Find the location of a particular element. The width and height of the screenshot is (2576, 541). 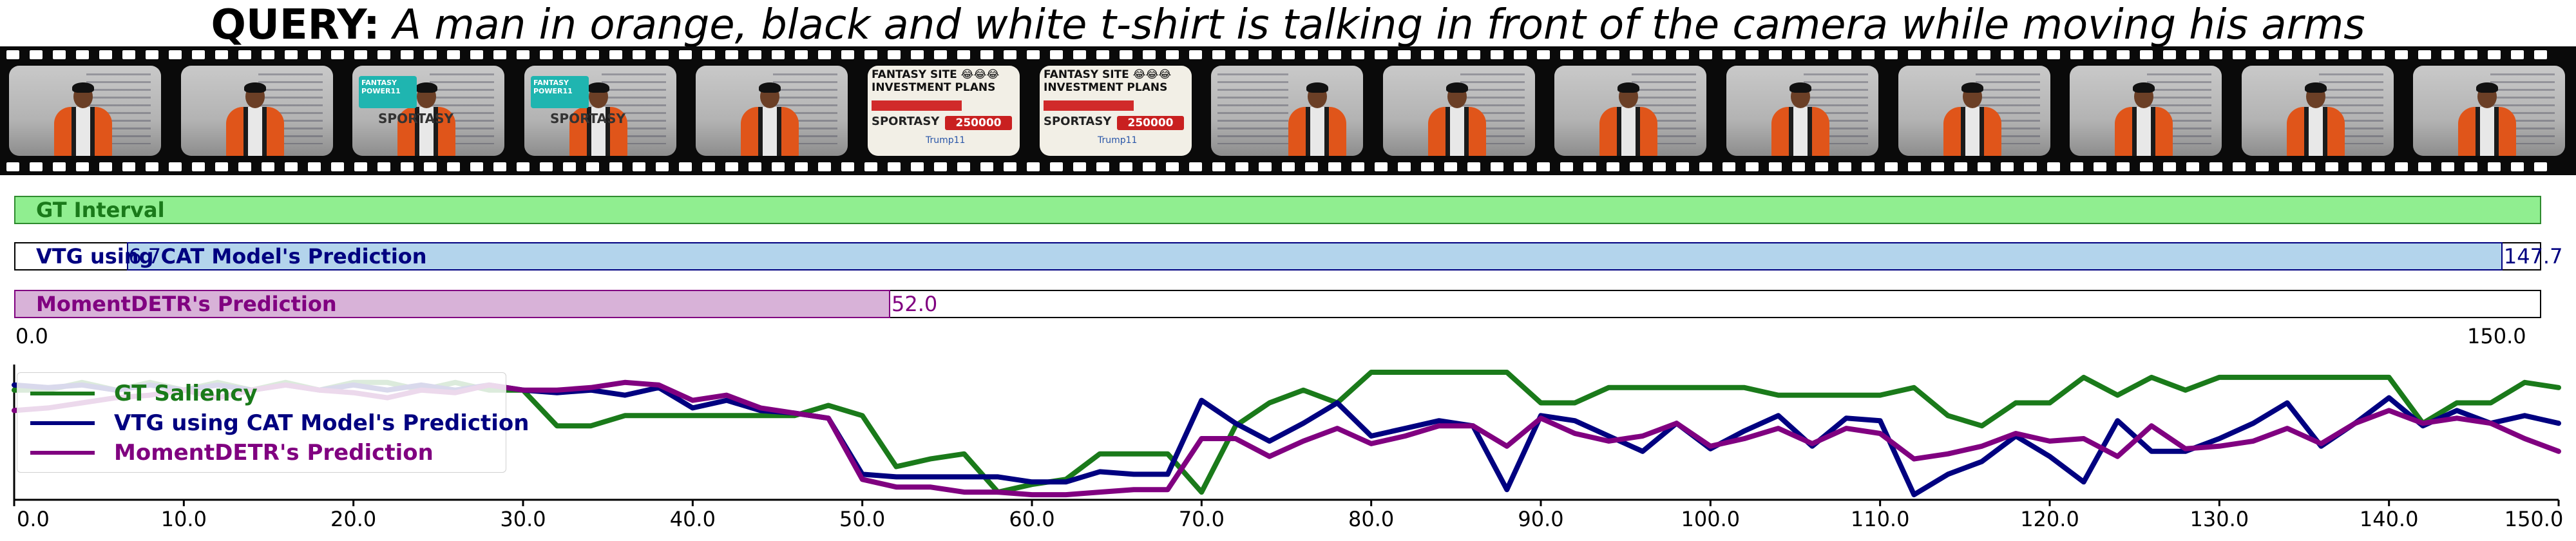

fantasy-badge: FANTASY POWER11 is located at coordinates (560, 92).